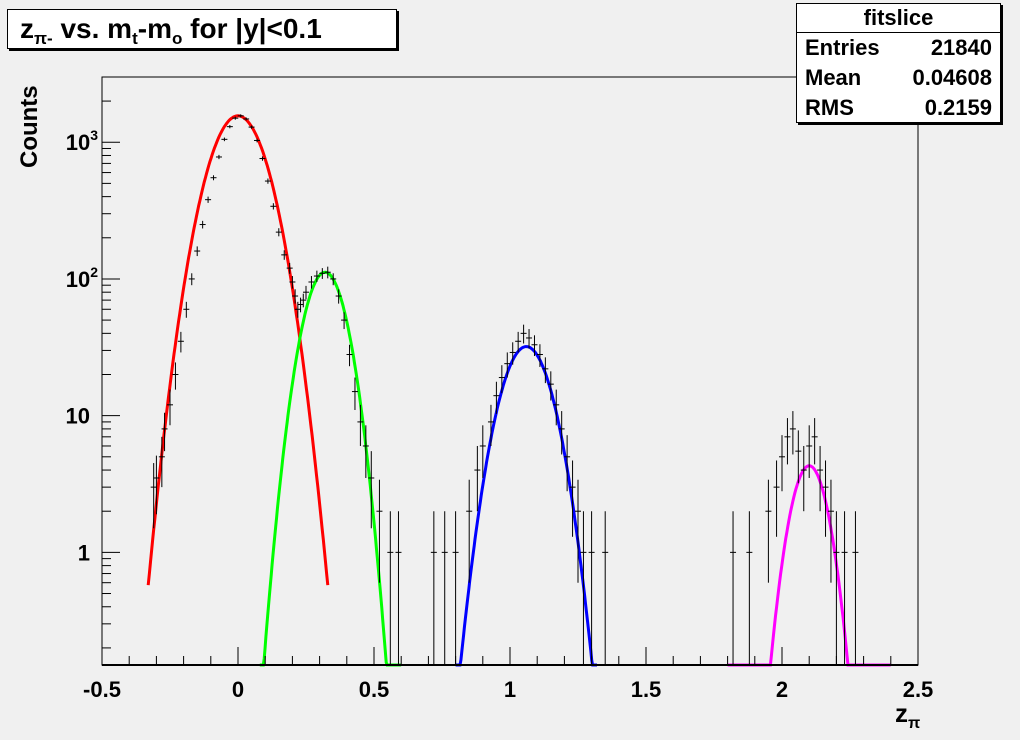 This screenshot has width=1020, height=740. Describe the element at coordinates (510, 689) in the screenshot. I see `x-tick-label: 1` at that location.